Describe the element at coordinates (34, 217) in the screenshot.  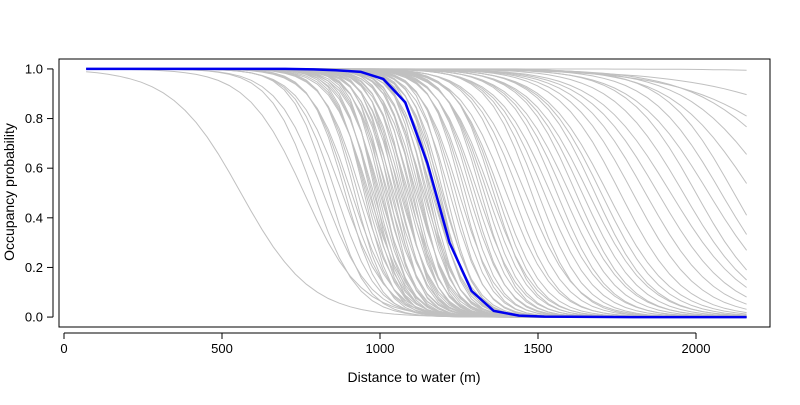
I see `y-tick-label: 0.4` at that location.